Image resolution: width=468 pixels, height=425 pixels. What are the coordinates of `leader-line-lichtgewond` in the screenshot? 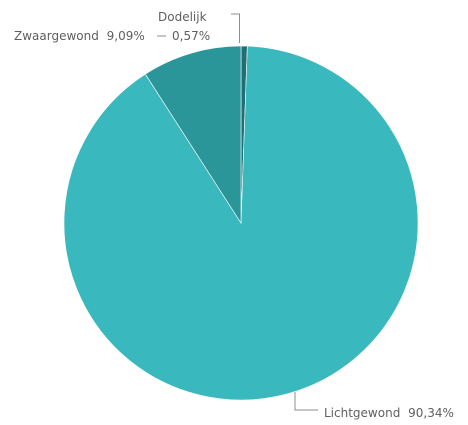 It's located at (306, 401).